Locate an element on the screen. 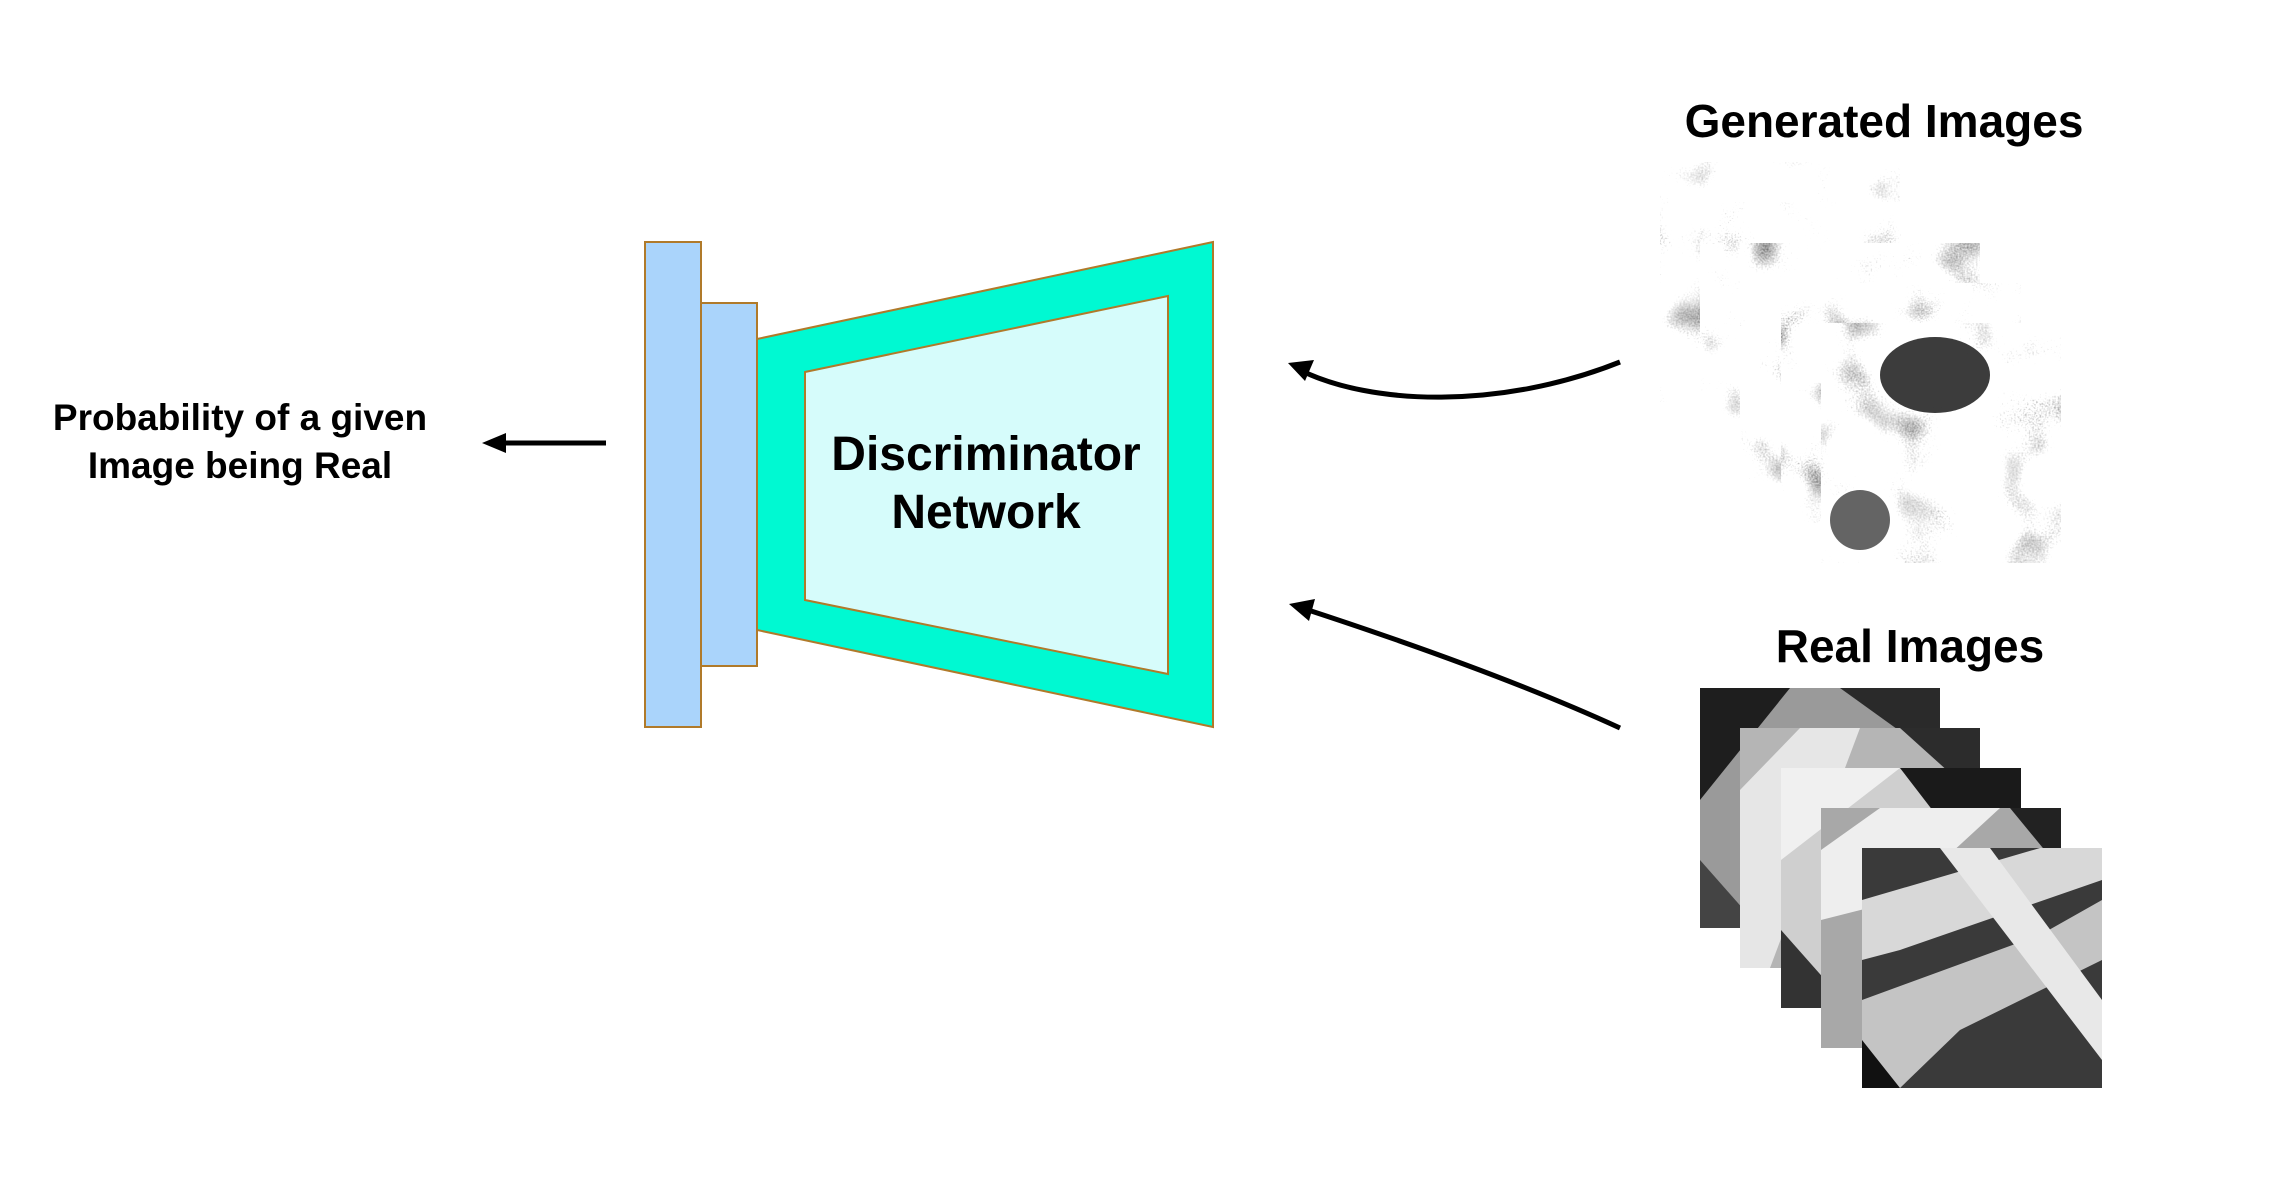 The image size is (2280, 1192). network-label-line1: Discriminator is located at coordinates (985, 454).